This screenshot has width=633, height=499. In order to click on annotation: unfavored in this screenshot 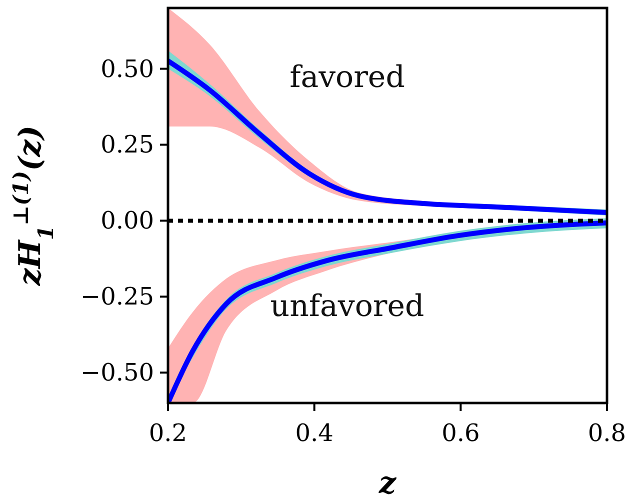, I will do `click(347, 306)`.